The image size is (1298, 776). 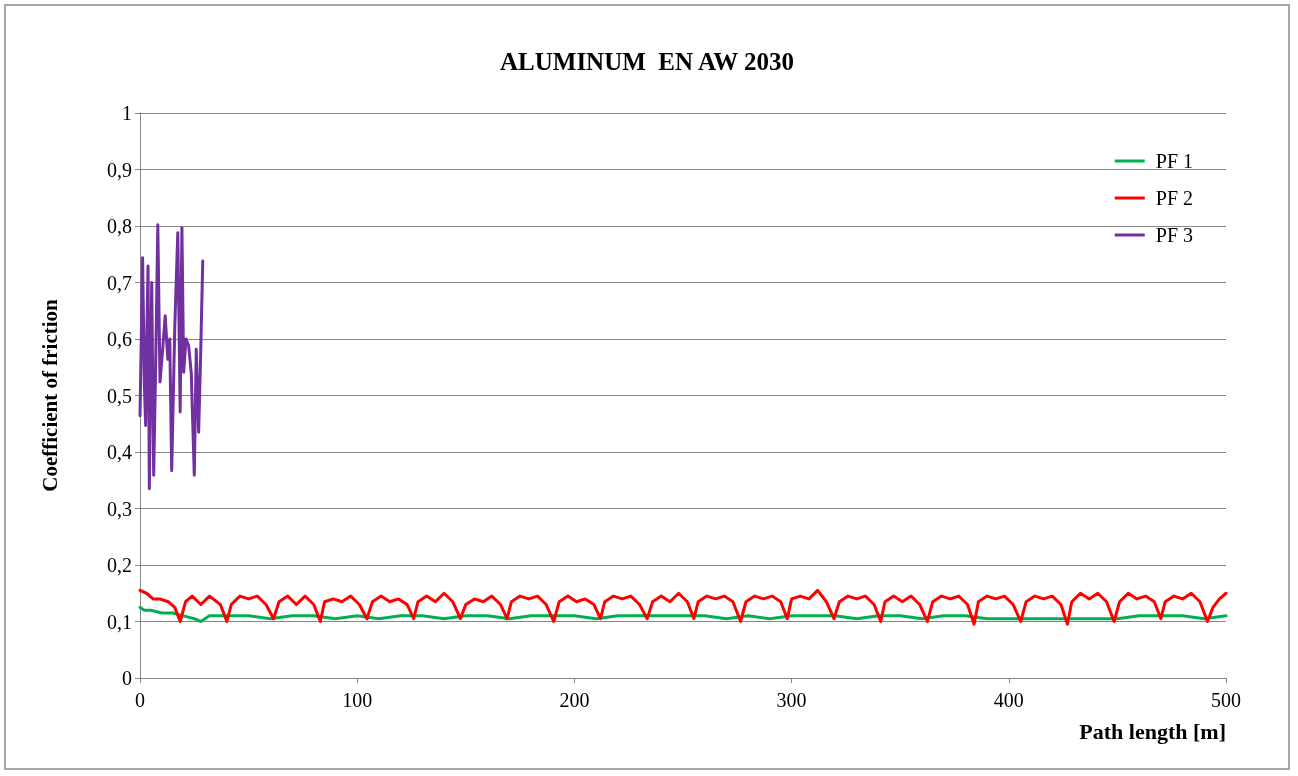 I want to click on chart-title: ALUMINUM EN AW 2030, so click(x=647, y=61).